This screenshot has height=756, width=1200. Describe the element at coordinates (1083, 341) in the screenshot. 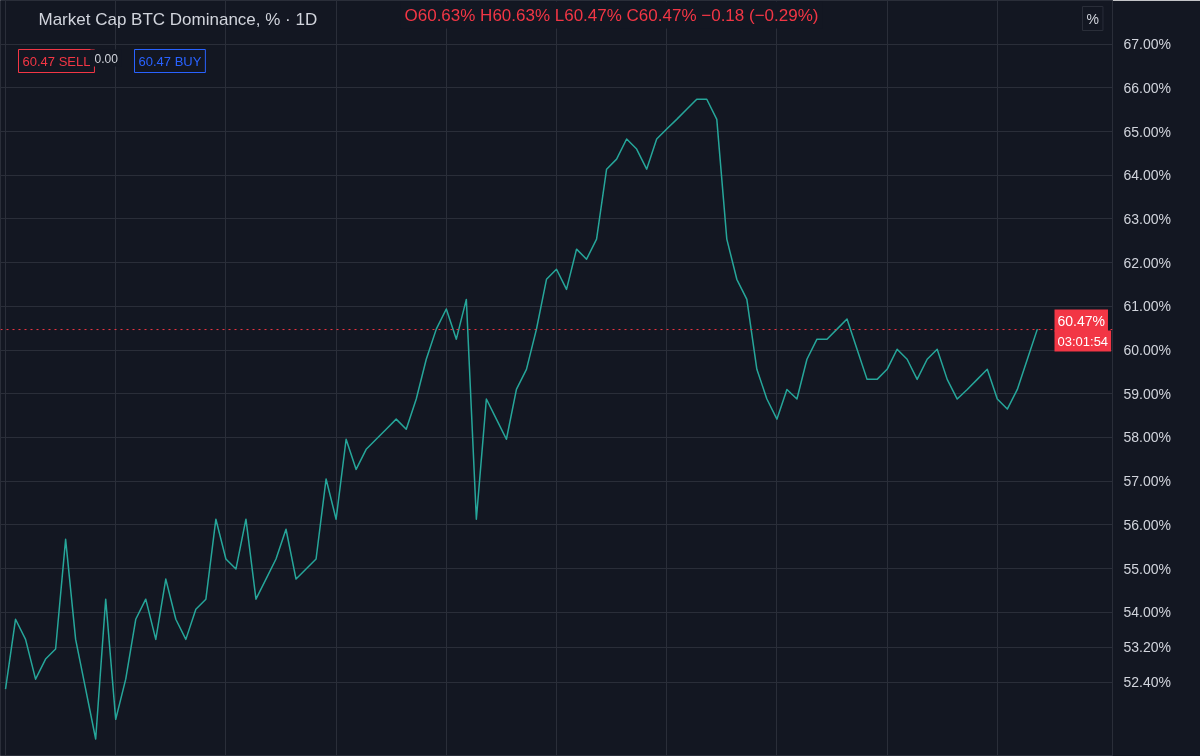

I see `text: 03:01:54` at that location.